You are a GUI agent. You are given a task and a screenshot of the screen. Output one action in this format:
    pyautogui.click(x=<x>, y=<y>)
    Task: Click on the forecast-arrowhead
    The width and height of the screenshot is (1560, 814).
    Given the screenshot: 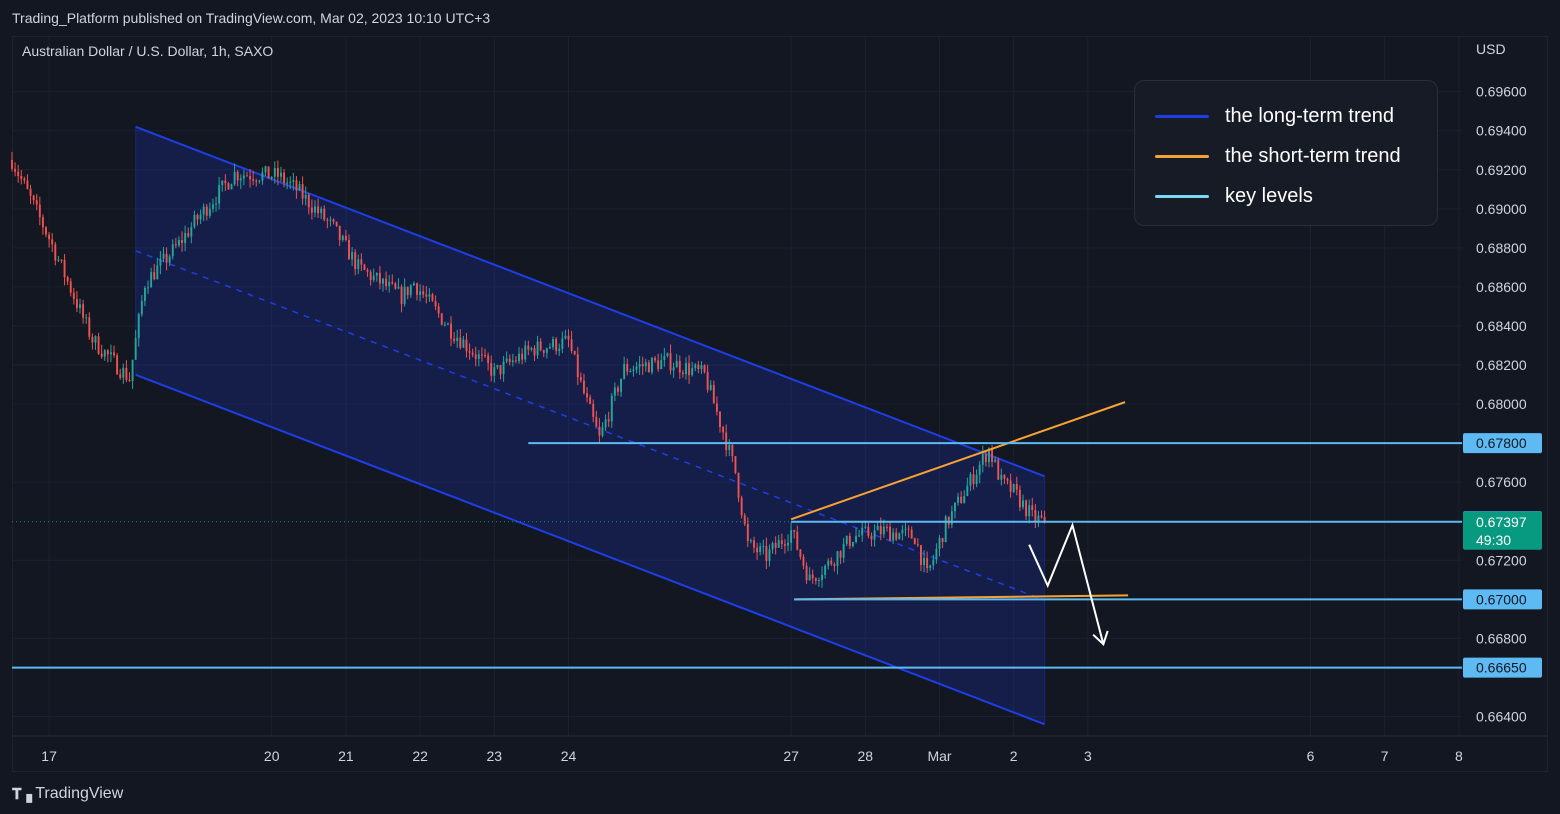 What is the action you would take?
    pyautogui.click(x=1100, y=638)
    